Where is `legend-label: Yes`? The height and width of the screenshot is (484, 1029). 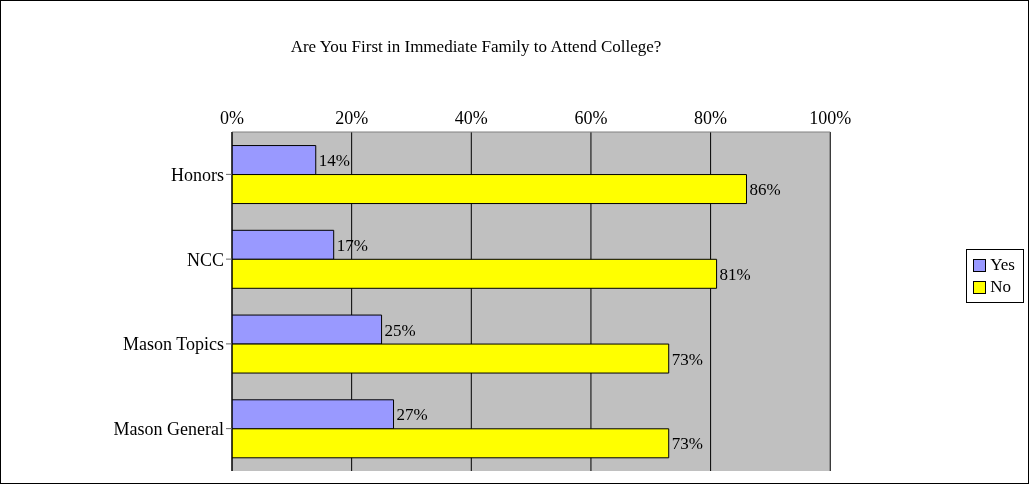 legend-label: Yes is located at coordinates (1002, 265).